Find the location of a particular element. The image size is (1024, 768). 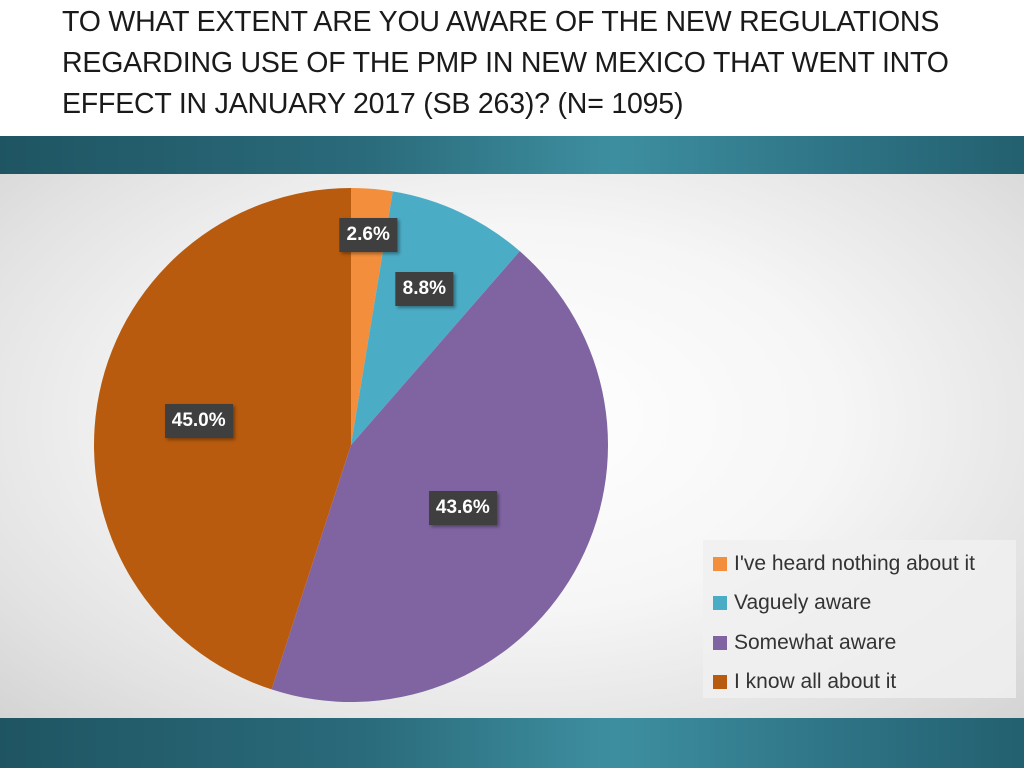

legend-item-know-all: I know all about it is located at coordinates (859, 683).